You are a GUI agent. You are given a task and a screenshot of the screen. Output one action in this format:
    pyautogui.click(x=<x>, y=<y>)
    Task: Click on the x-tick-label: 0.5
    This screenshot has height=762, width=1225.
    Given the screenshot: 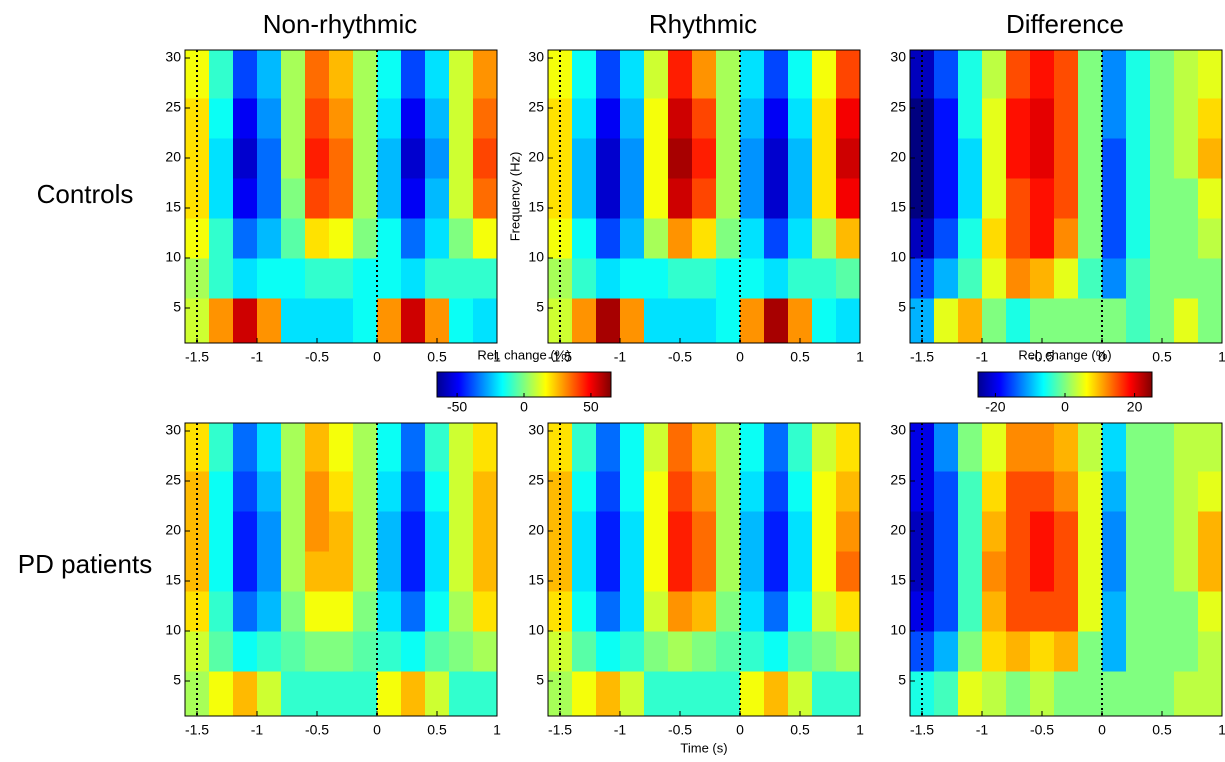 What is the action you would take?
    pyautogui.click(x=1162, y=357)
    